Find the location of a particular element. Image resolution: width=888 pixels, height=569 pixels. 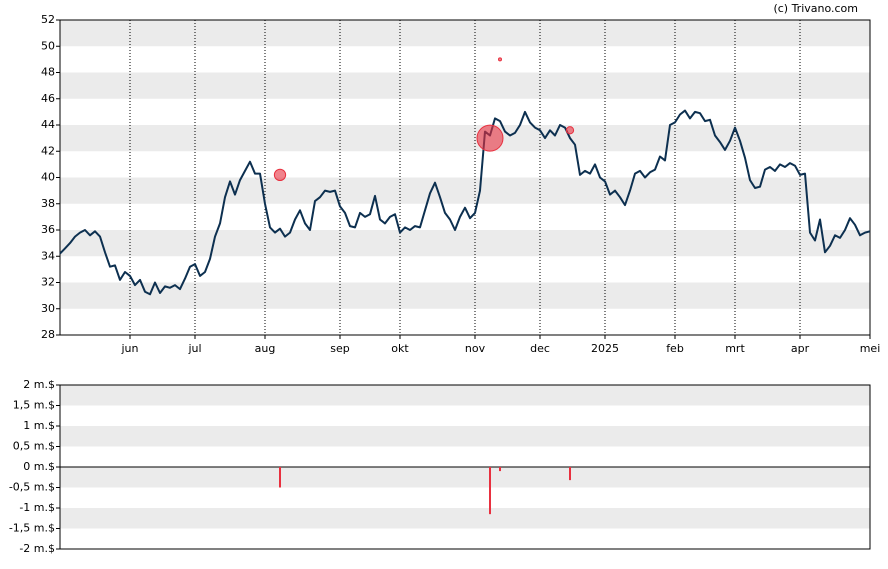

y-tick-label: 40 is located at coordinates (48, 177).